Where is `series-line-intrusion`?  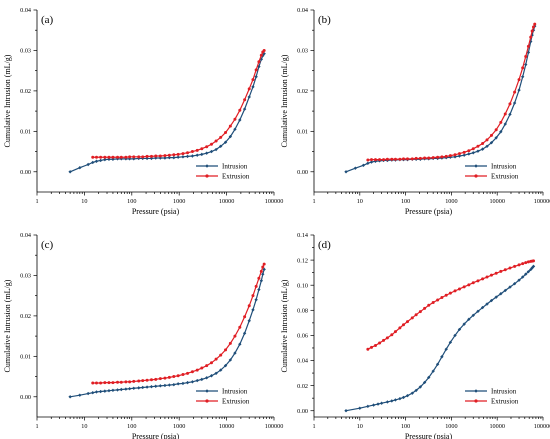 series-line-intrusion is located at coordinates (440, 99).